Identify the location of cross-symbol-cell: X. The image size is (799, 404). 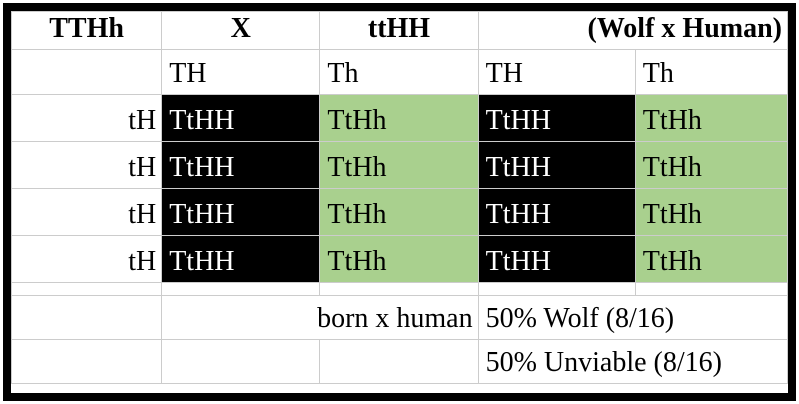
(241, 30).